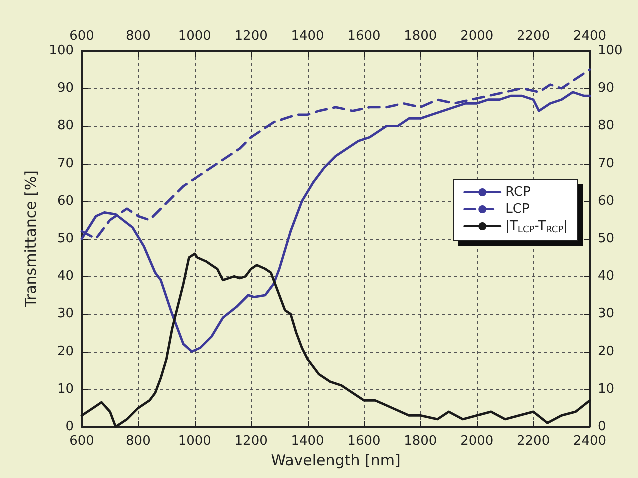 The width and height of the screenshot is (638, 478). I want to click on y-tick-label: 70, so click(65, 164).